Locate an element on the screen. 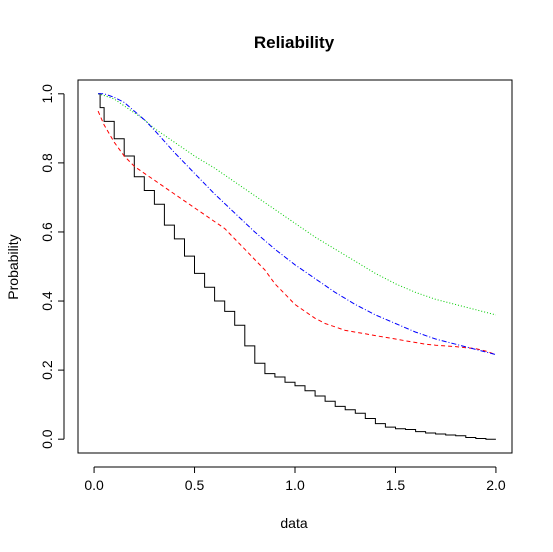 Image resolution: width=553 pixels, height=552 pixels. x-tick-label: 0.5 is located at coordinates (195, 485).